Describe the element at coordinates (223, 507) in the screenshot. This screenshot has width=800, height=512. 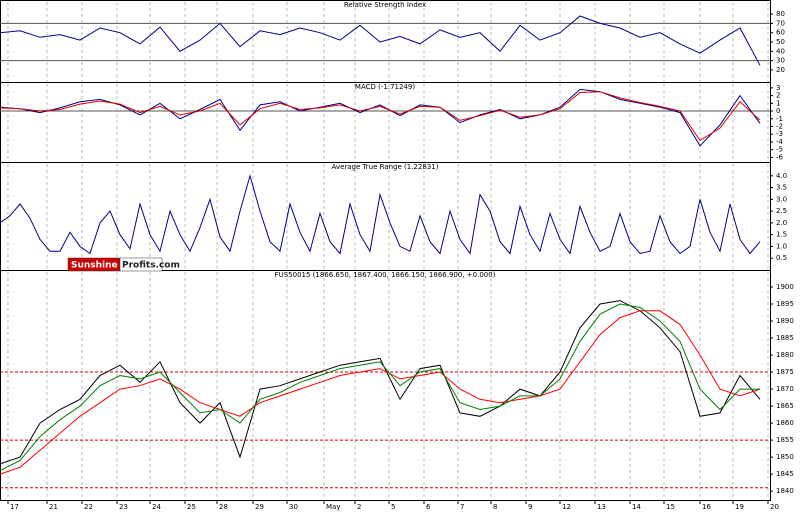
I see `x-tick-label: 28` at that location.